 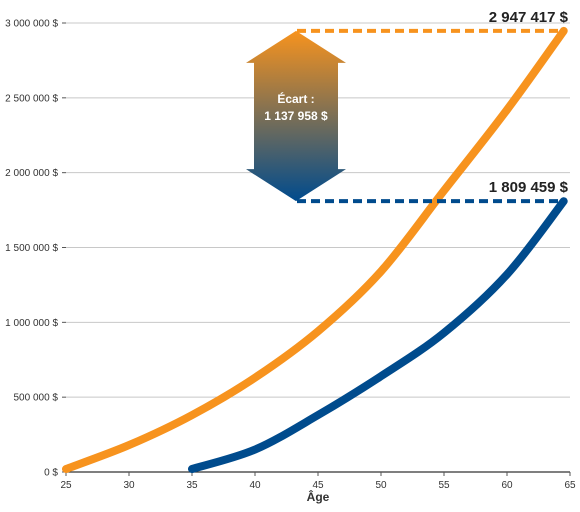 What do you see at coordinates (66, 485) in the screenshot?
I see `x-tick-label: 25` at bounding box center [66, 485].